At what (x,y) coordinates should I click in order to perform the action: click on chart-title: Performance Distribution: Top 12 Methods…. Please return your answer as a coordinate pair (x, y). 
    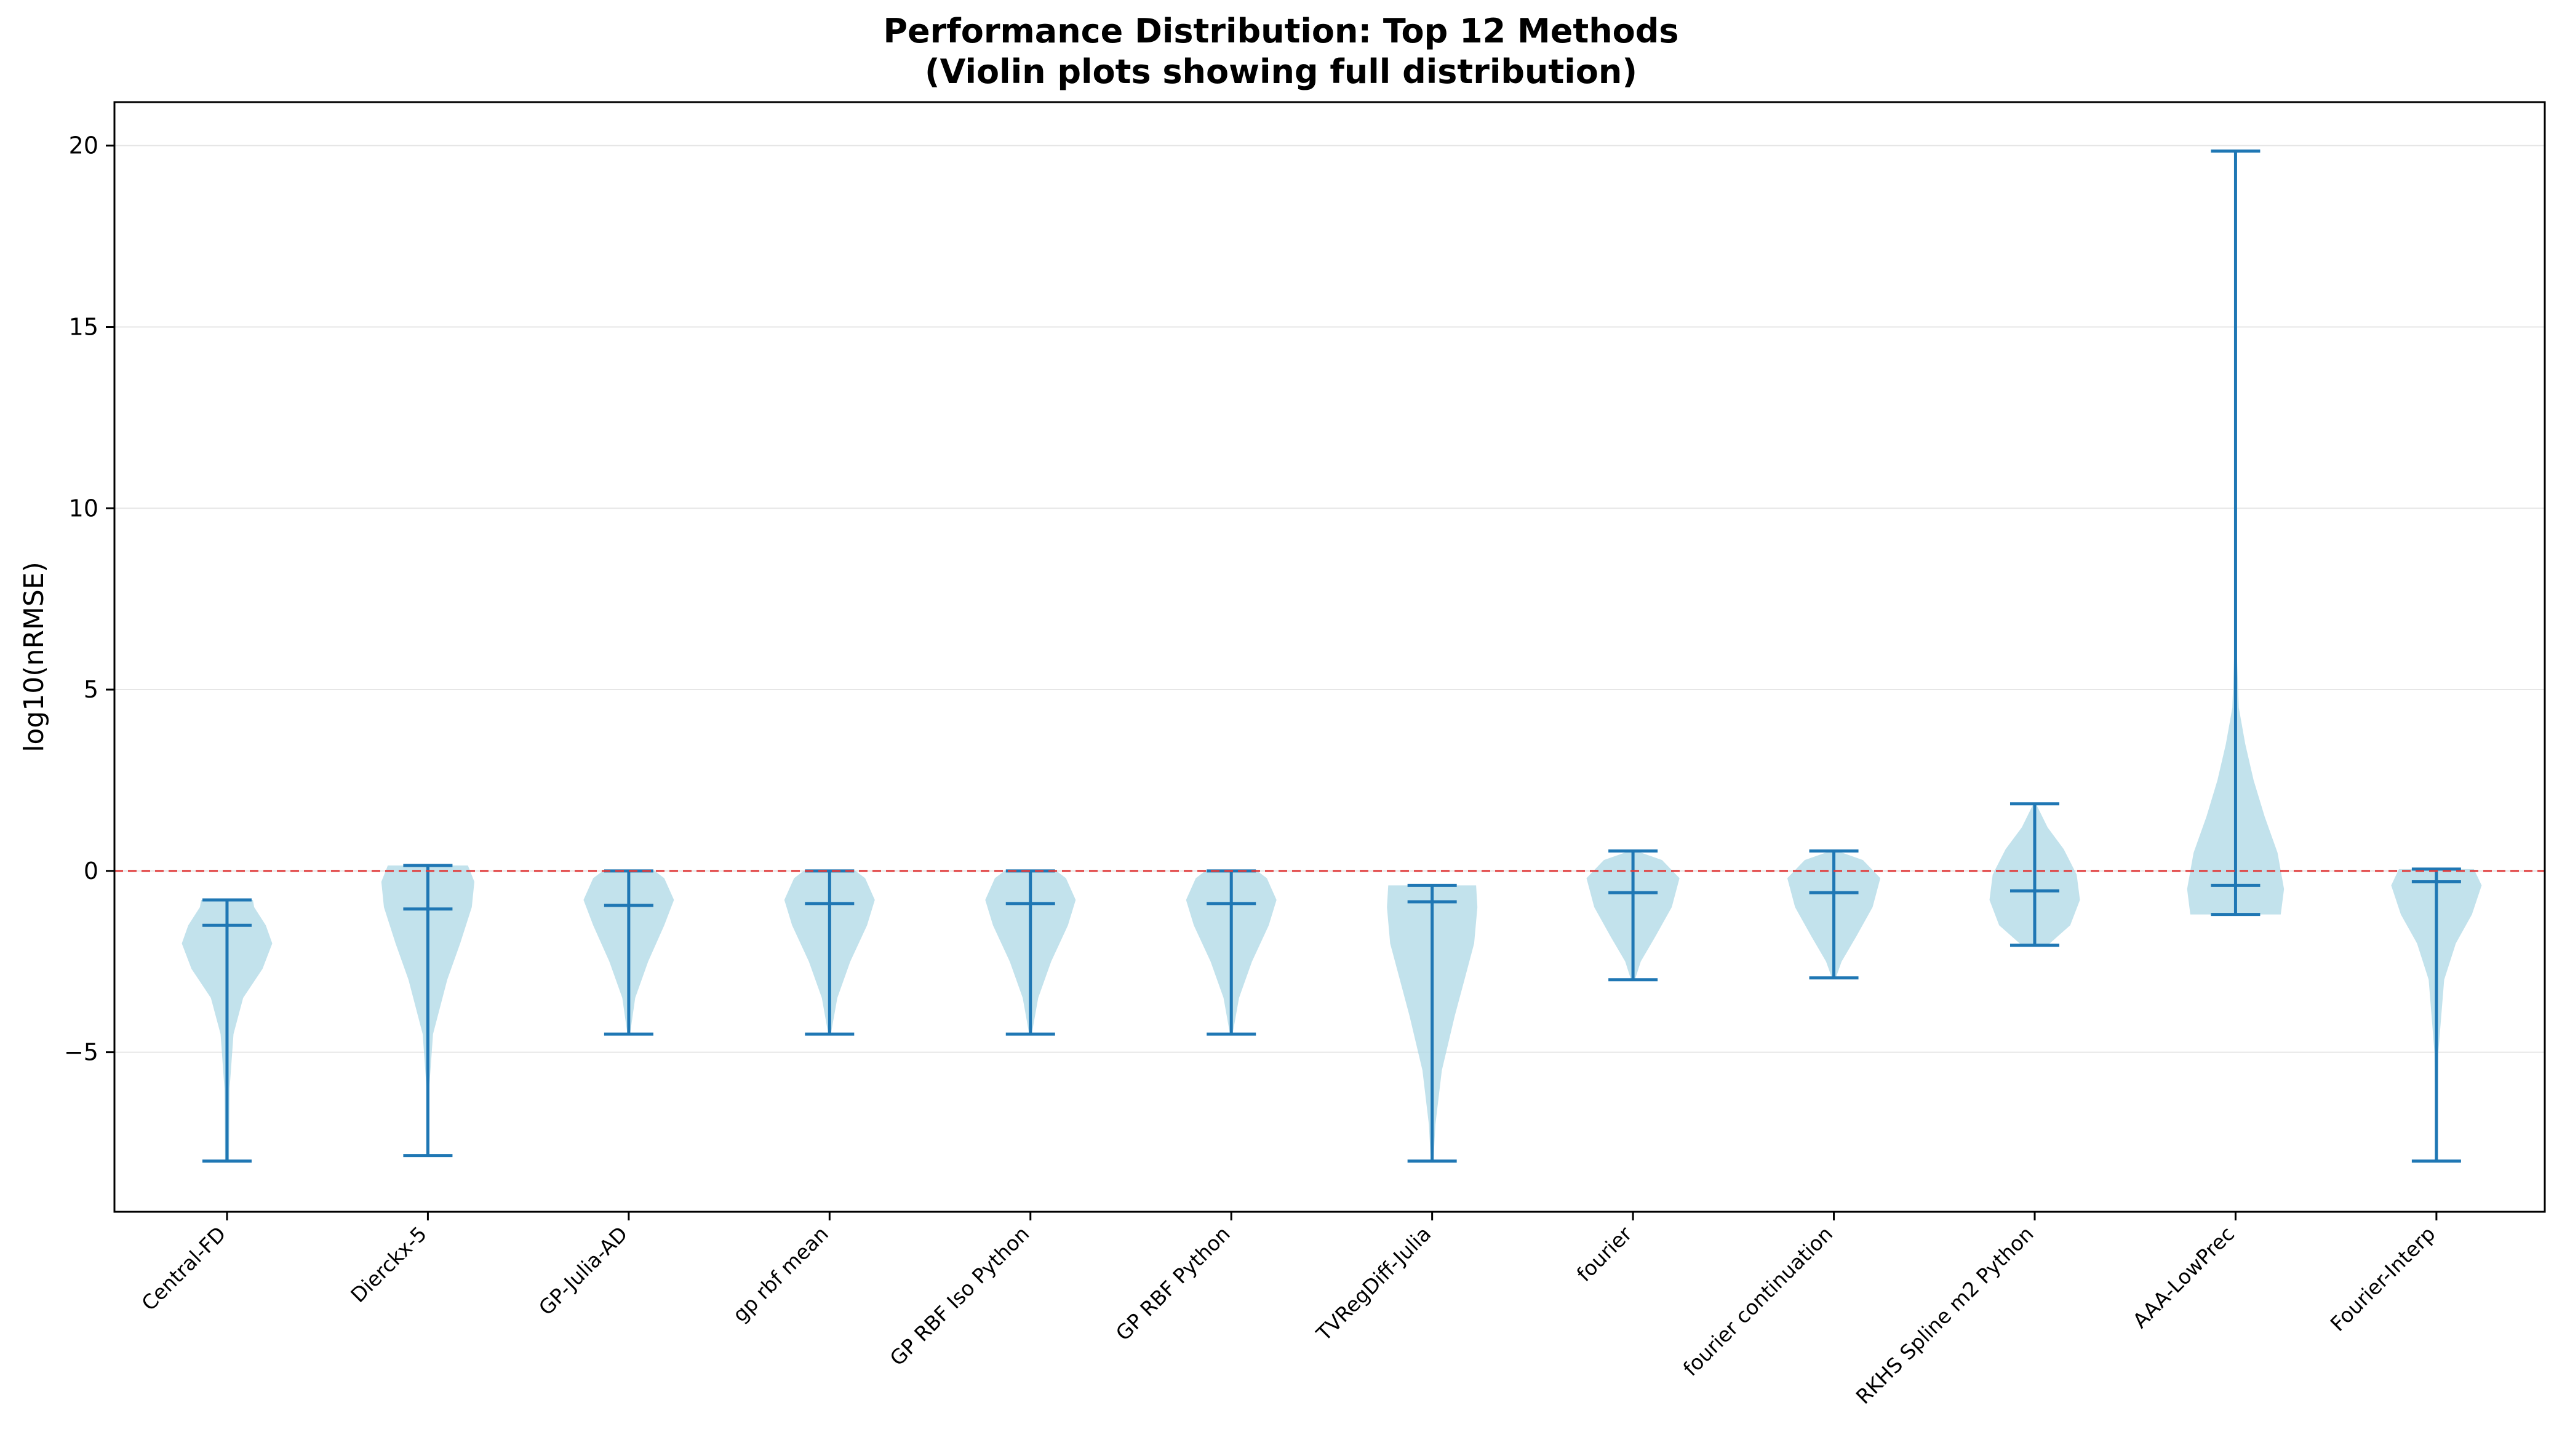
    Looking at the image, I should click on (1281, 51).